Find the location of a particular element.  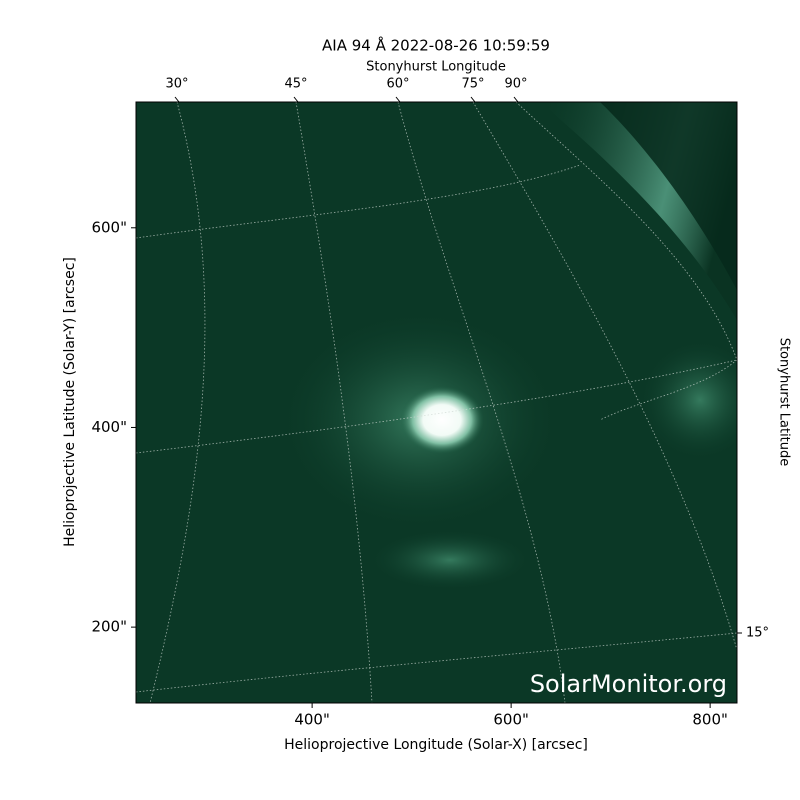

right-tick-label: 15° is located at coordinates (757, 633).